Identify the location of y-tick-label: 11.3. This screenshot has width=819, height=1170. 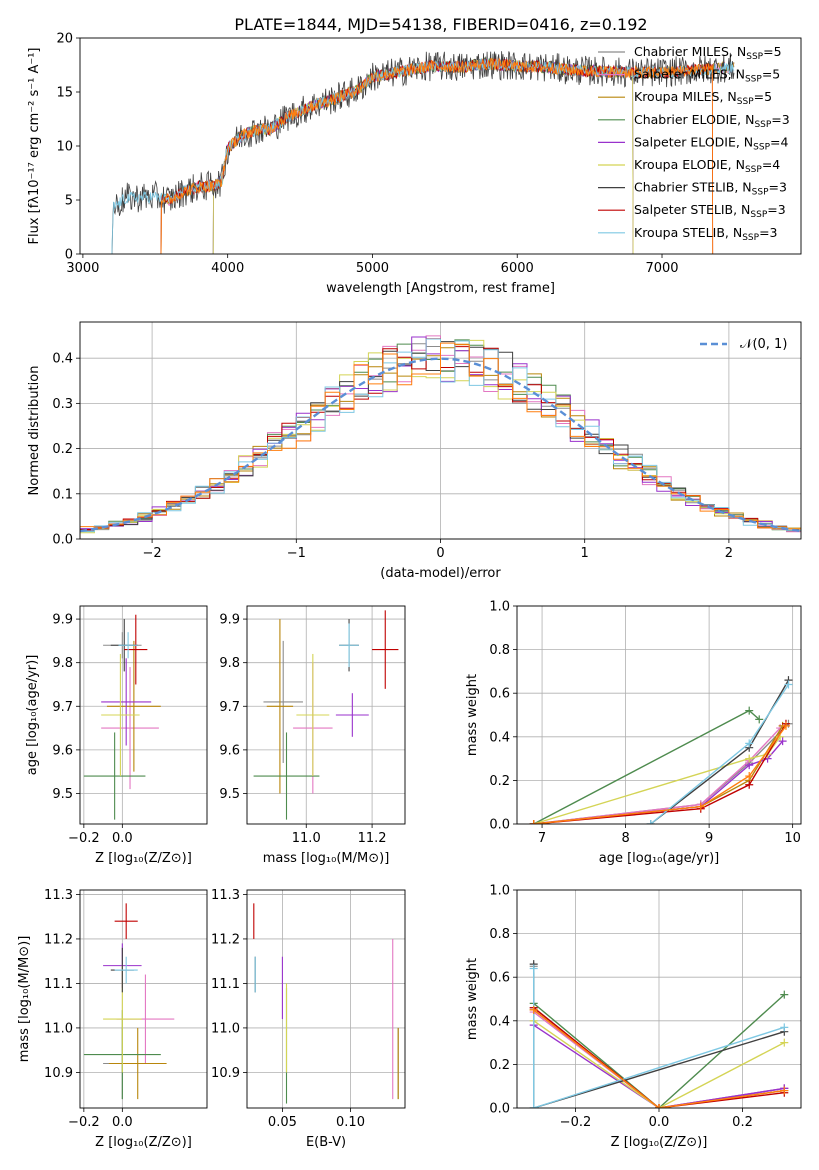
(225, 895).